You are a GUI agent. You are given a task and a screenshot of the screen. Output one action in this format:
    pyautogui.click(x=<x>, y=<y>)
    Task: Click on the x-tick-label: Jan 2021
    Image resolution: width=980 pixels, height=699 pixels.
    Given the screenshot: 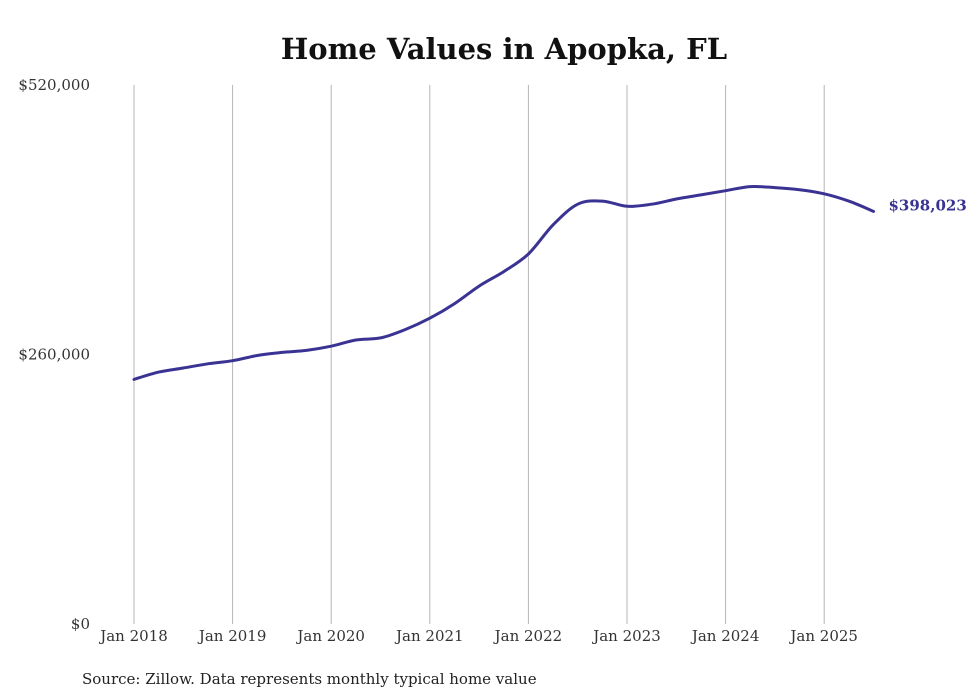 What is the action you would take?
    pyautogui.click(x=429, y=636)
    